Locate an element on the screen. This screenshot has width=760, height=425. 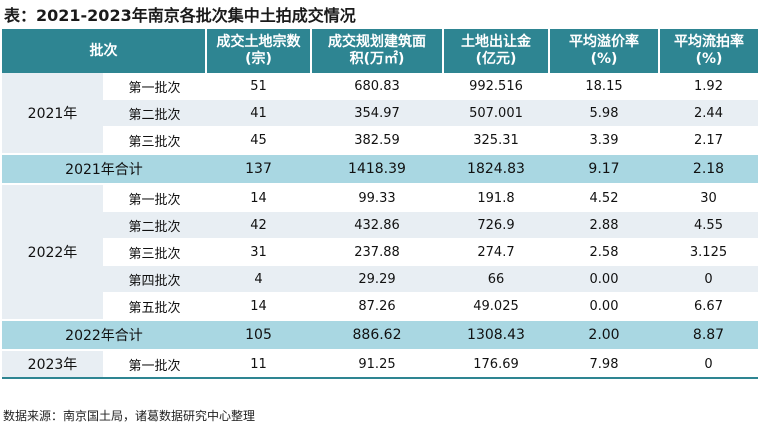
sales-cell: 1308.43 is located at coordinates (496, 335).